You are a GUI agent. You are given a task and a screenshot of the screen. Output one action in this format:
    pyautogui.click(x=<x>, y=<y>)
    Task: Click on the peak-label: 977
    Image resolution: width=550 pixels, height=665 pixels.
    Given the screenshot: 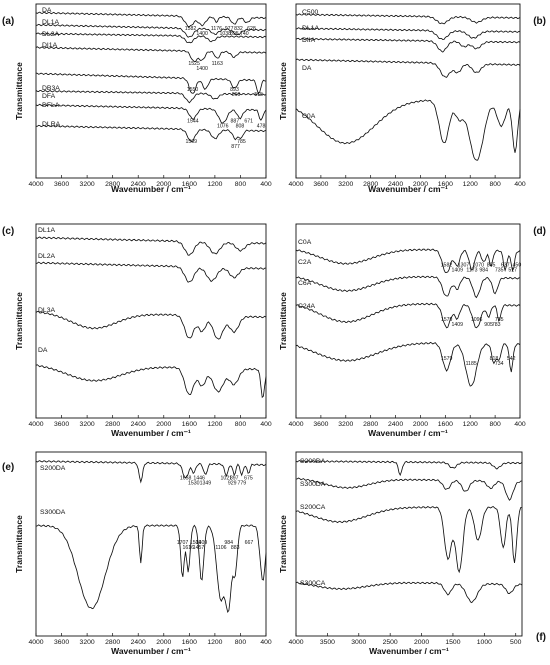 What is the action you would take?
    pyautogui.click(x=229, y=29)
    